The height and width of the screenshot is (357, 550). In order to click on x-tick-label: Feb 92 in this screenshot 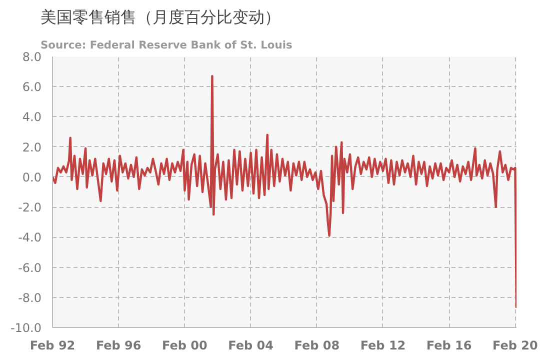, I will do `click(53, 345)`.